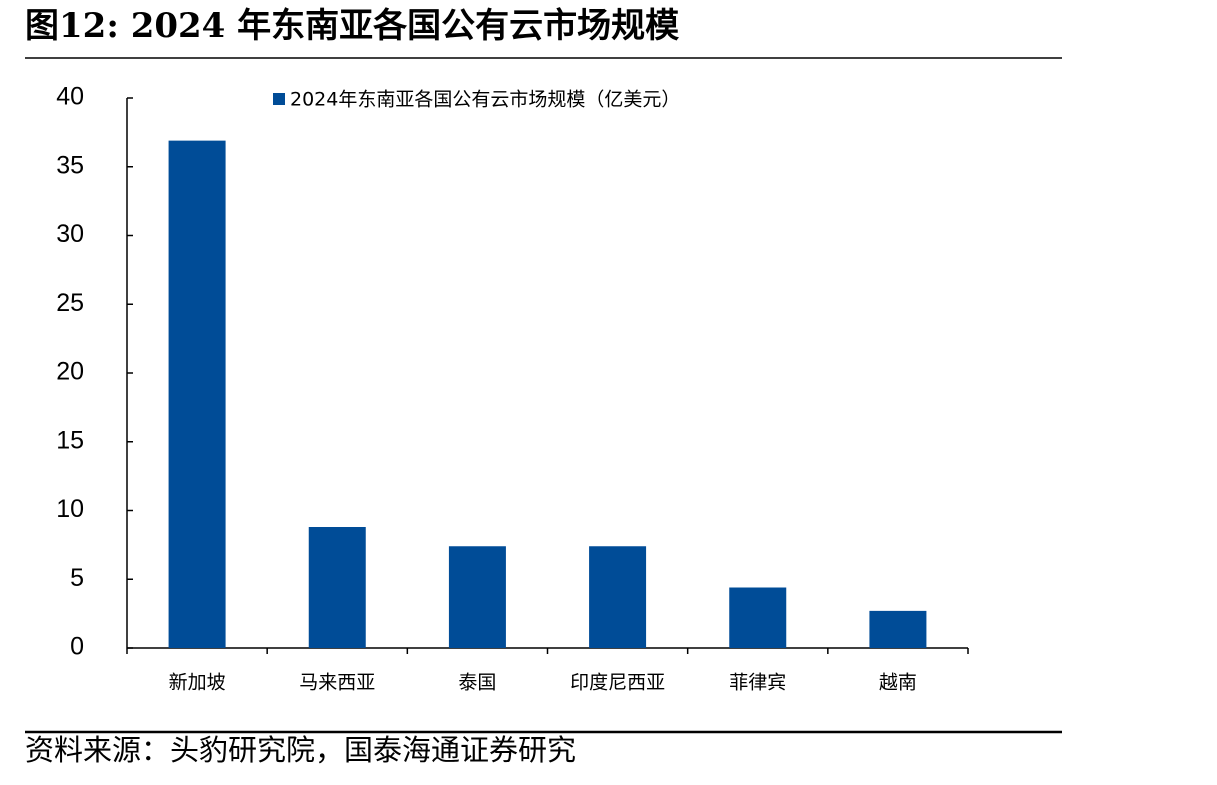 The width and height of the screenshot is (1217, 785). Describe the element at coordinates (70, 97) in the screenshot. I see `y-tick-label: 40` at that location.